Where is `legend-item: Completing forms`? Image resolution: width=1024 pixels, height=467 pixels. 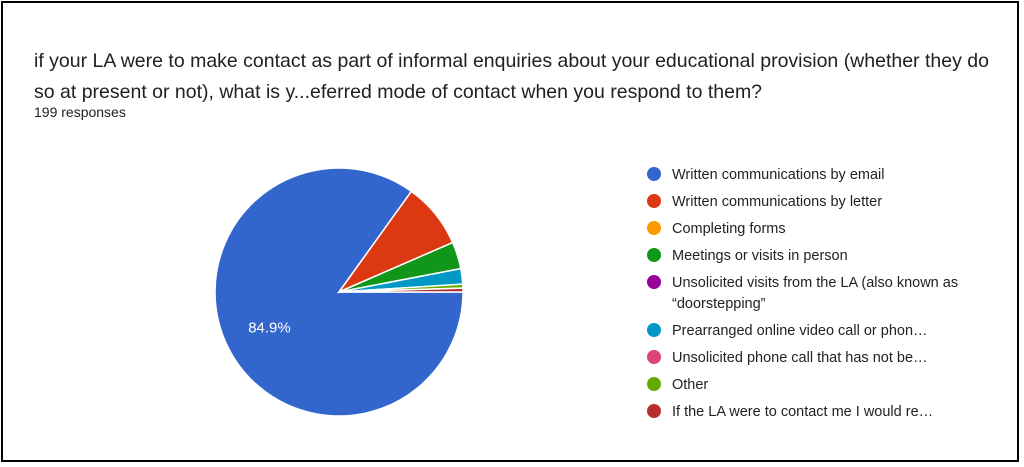
legend-item: Completing forms is located at coordinates (814, 232).